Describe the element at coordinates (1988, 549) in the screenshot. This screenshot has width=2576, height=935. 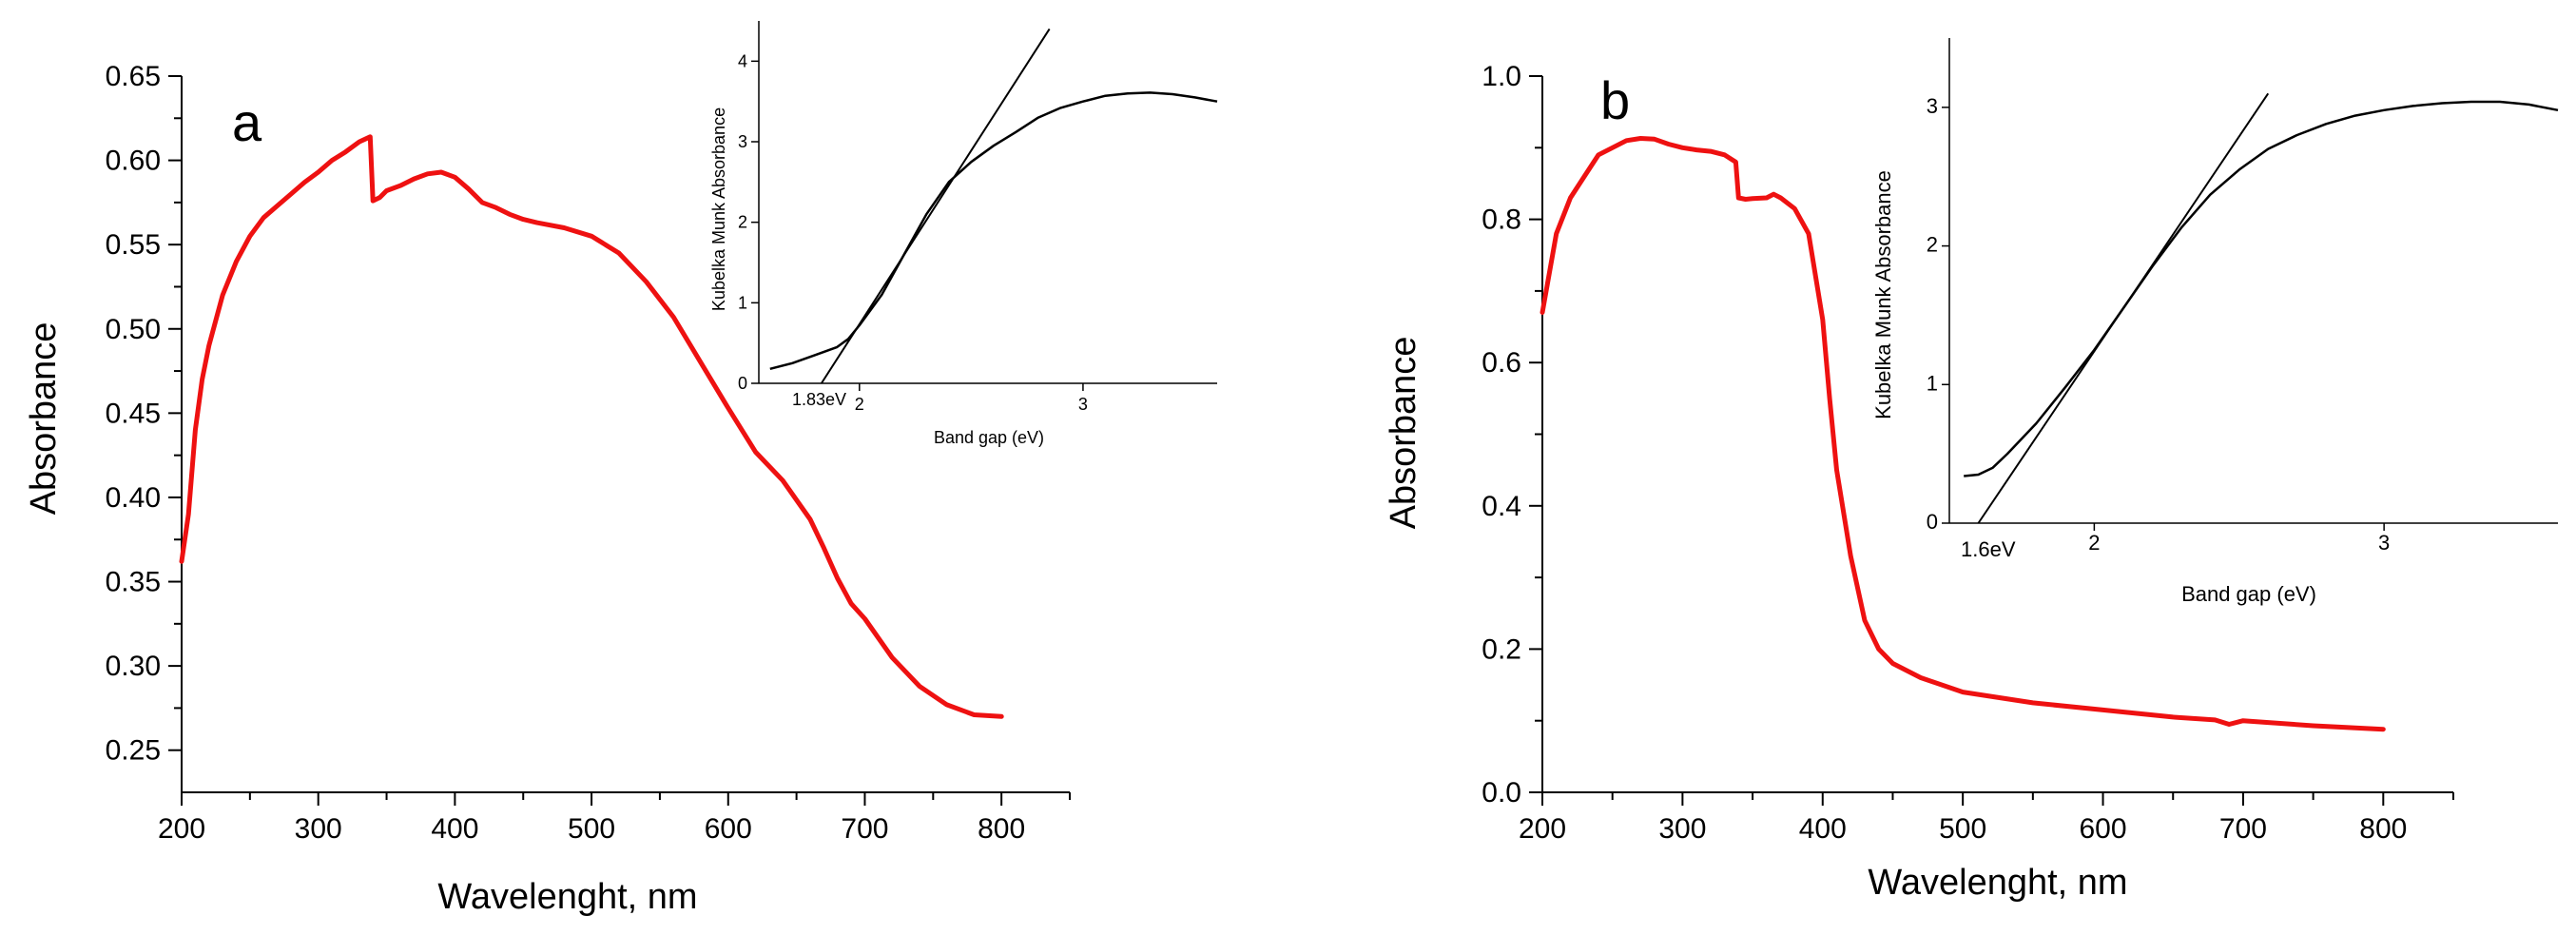
I see `inset-annotation-b: 1.6eV` at that location.